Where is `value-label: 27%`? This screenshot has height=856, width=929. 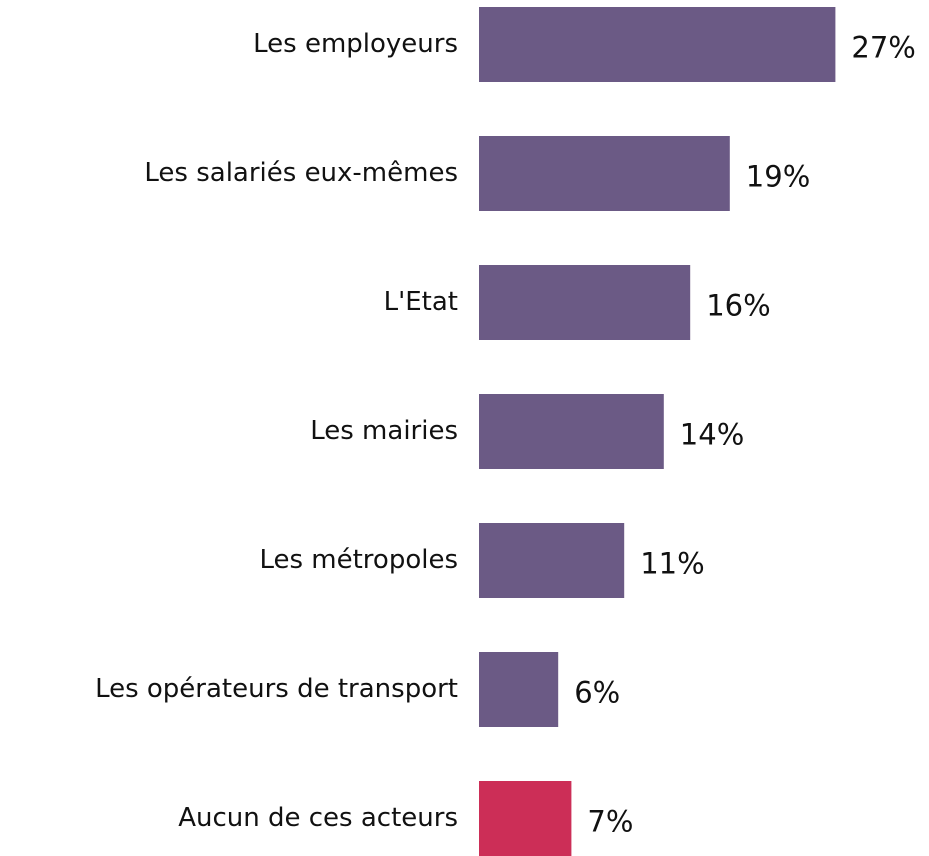
value-label: 27% is located at coordinates (883, 48).